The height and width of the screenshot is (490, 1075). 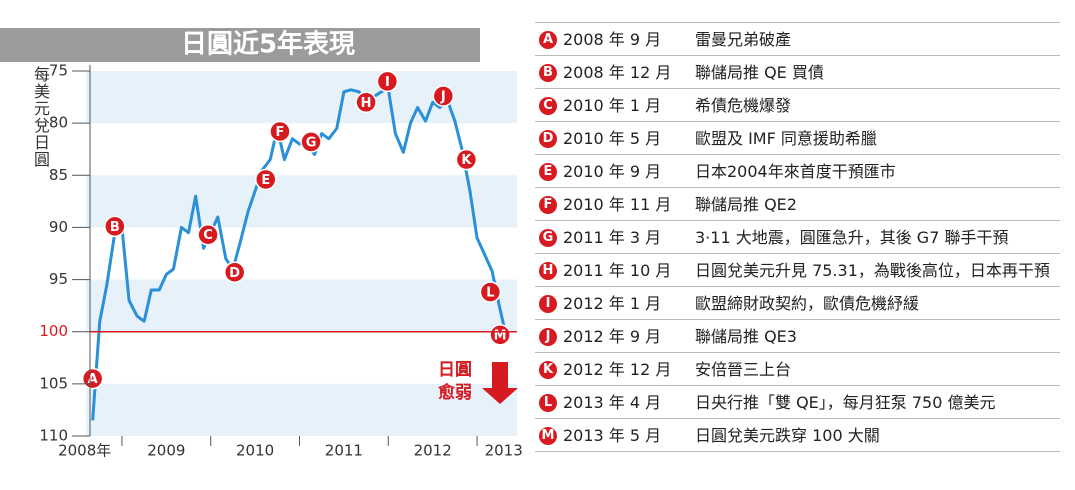 I want to click on event-row: I 2012 年 1 月 歐盟締財政契約，歐債危機紓緩, so click(x=797, y=303).